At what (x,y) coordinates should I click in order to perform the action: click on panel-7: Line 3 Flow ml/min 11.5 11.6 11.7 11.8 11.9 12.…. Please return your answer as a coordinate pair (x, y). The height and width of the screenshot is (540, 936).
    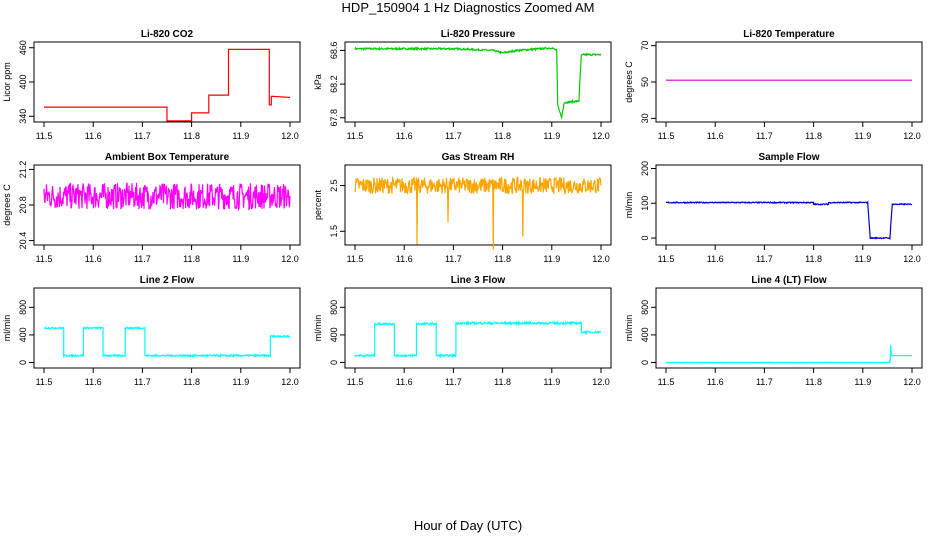
    Looking at the image, I should click on (462, 331).